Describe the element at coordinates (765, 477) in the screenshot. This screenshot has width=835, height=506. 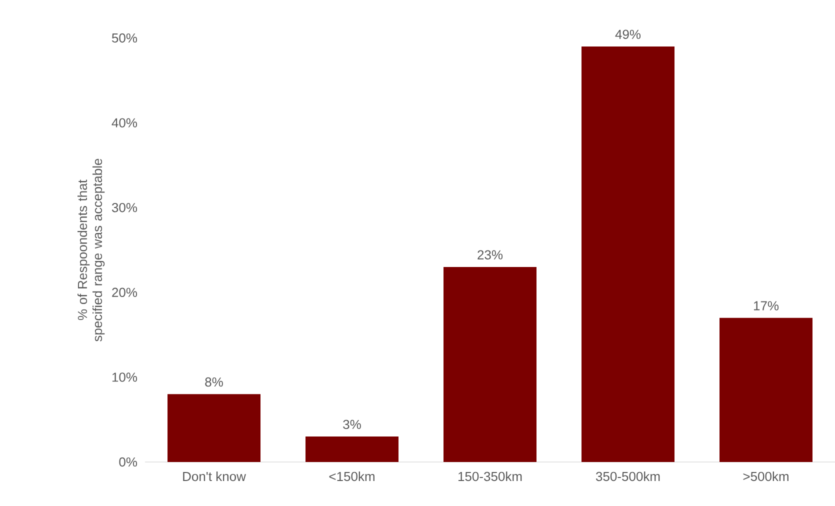
I see `x-tick-label: >500km` at that location.